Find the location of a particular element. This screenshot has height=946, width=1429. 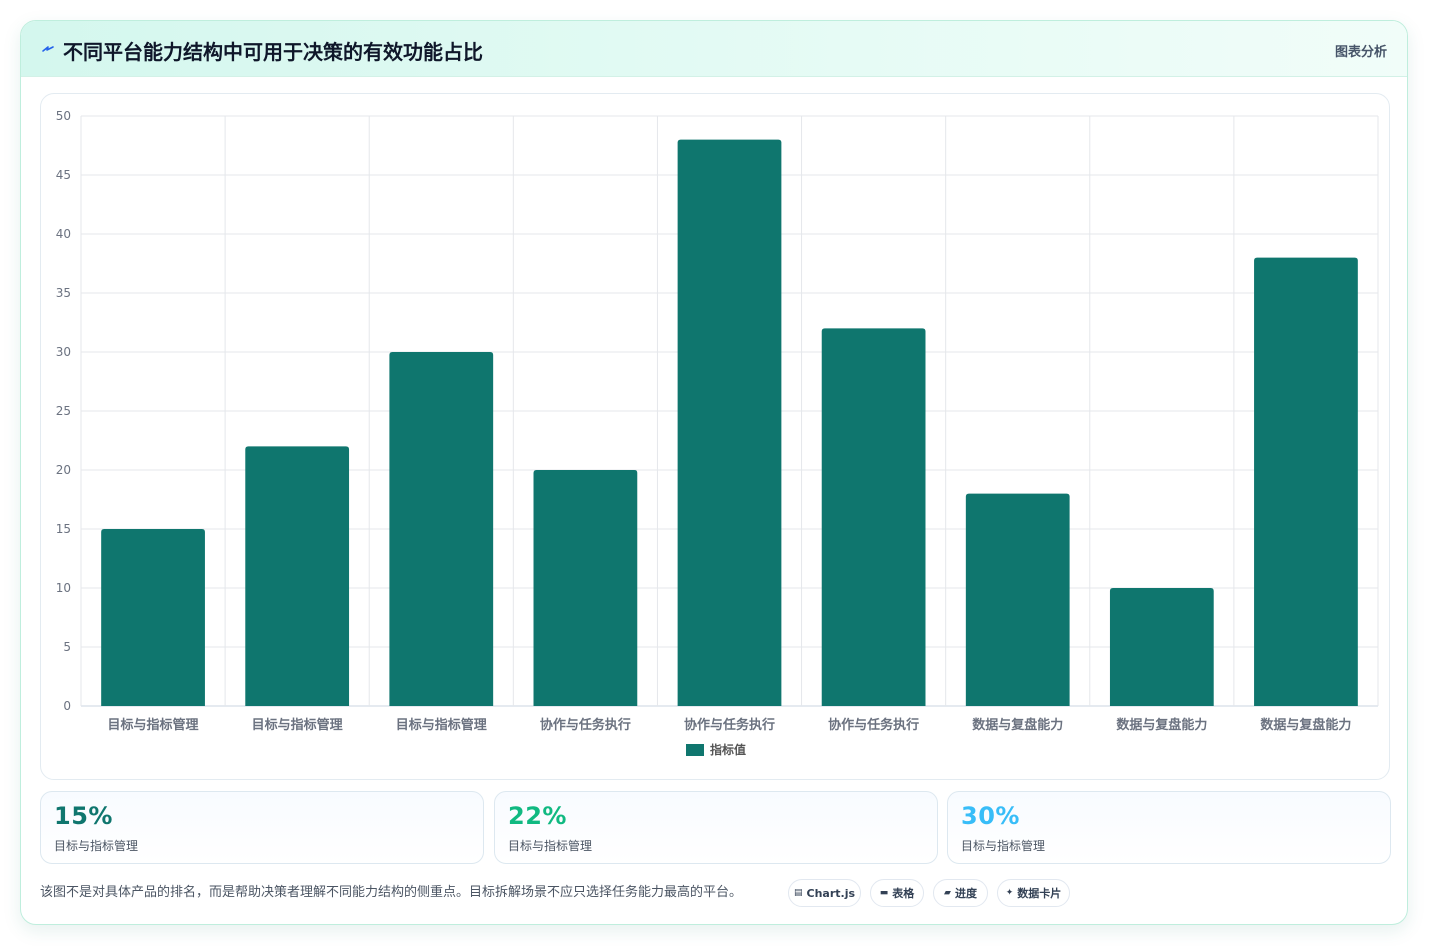

pill-chartjs: ▤ Chart.js is located at coordinates (824, 893).